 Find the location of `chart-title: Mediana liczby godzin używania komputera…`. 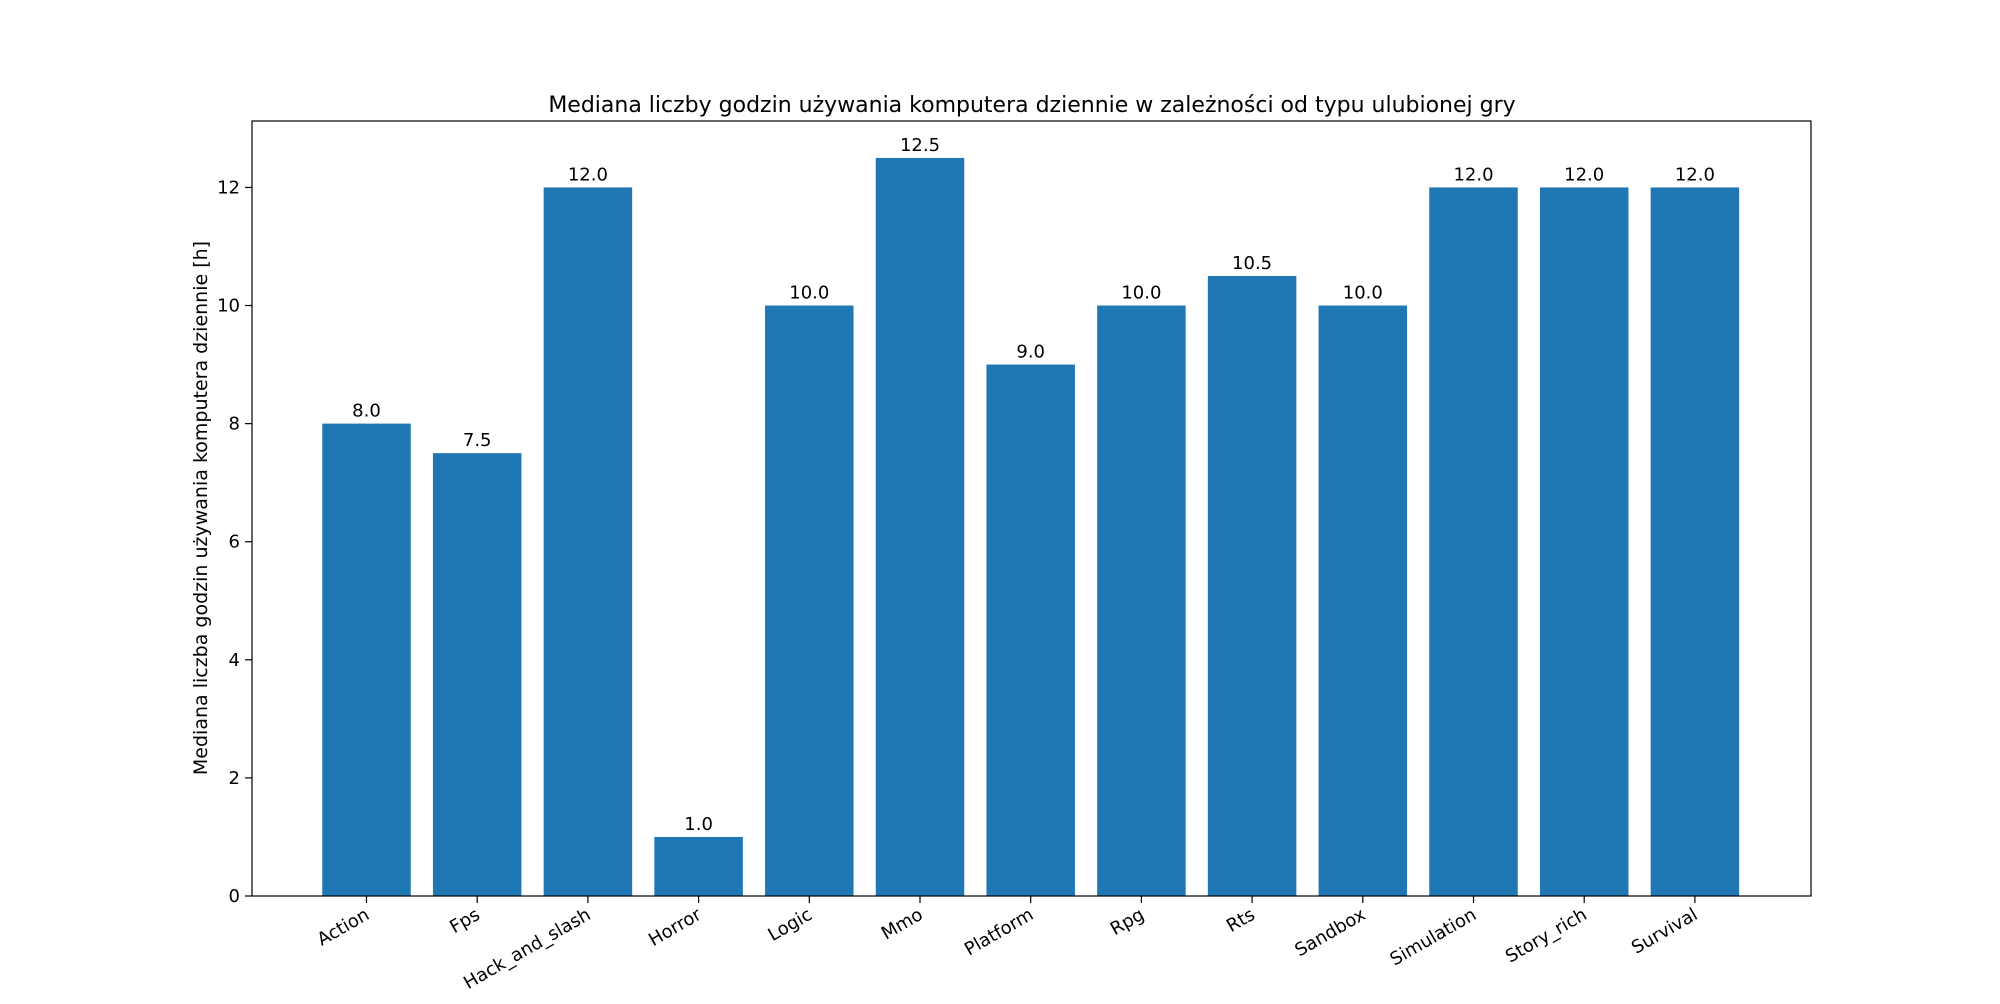

chart-title: Mediana liczby godzin używania komputera… is located at coordinates (1031, 105).